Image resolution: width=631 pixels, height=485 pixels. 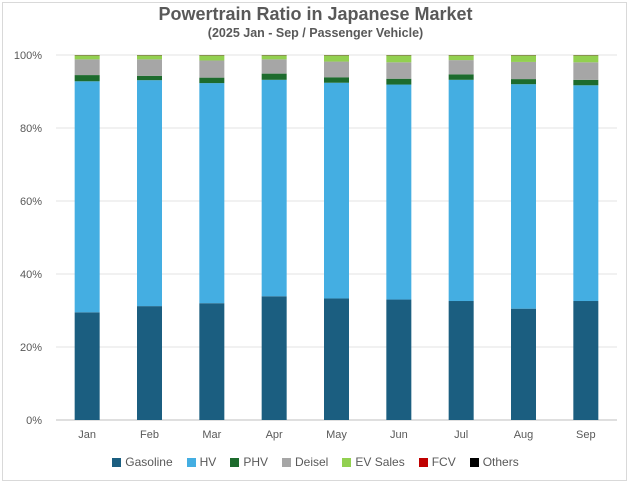 I want to click on legend-item-ev-sales: EV Sales, so click(x=373, y=462).